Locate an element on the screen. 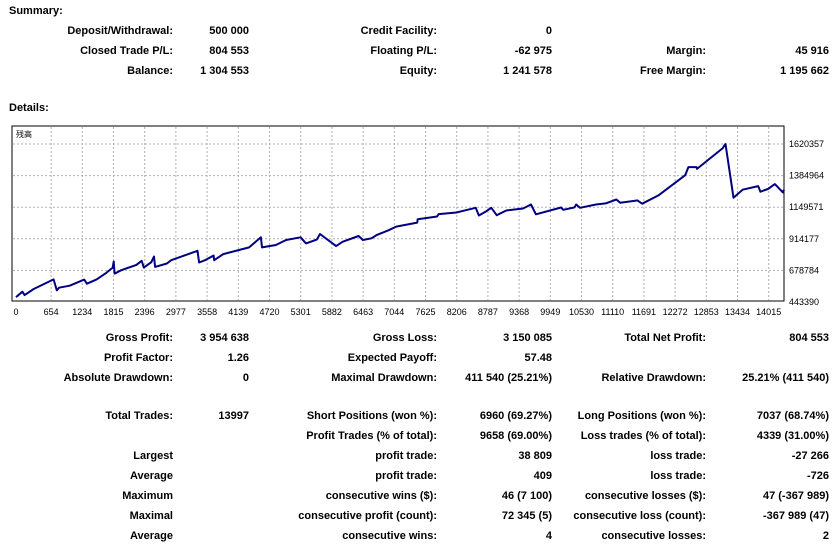 The width and height of the screenshot is (835, 544). total-trades-label: Total Trades: is located at coordinates (139, 416).